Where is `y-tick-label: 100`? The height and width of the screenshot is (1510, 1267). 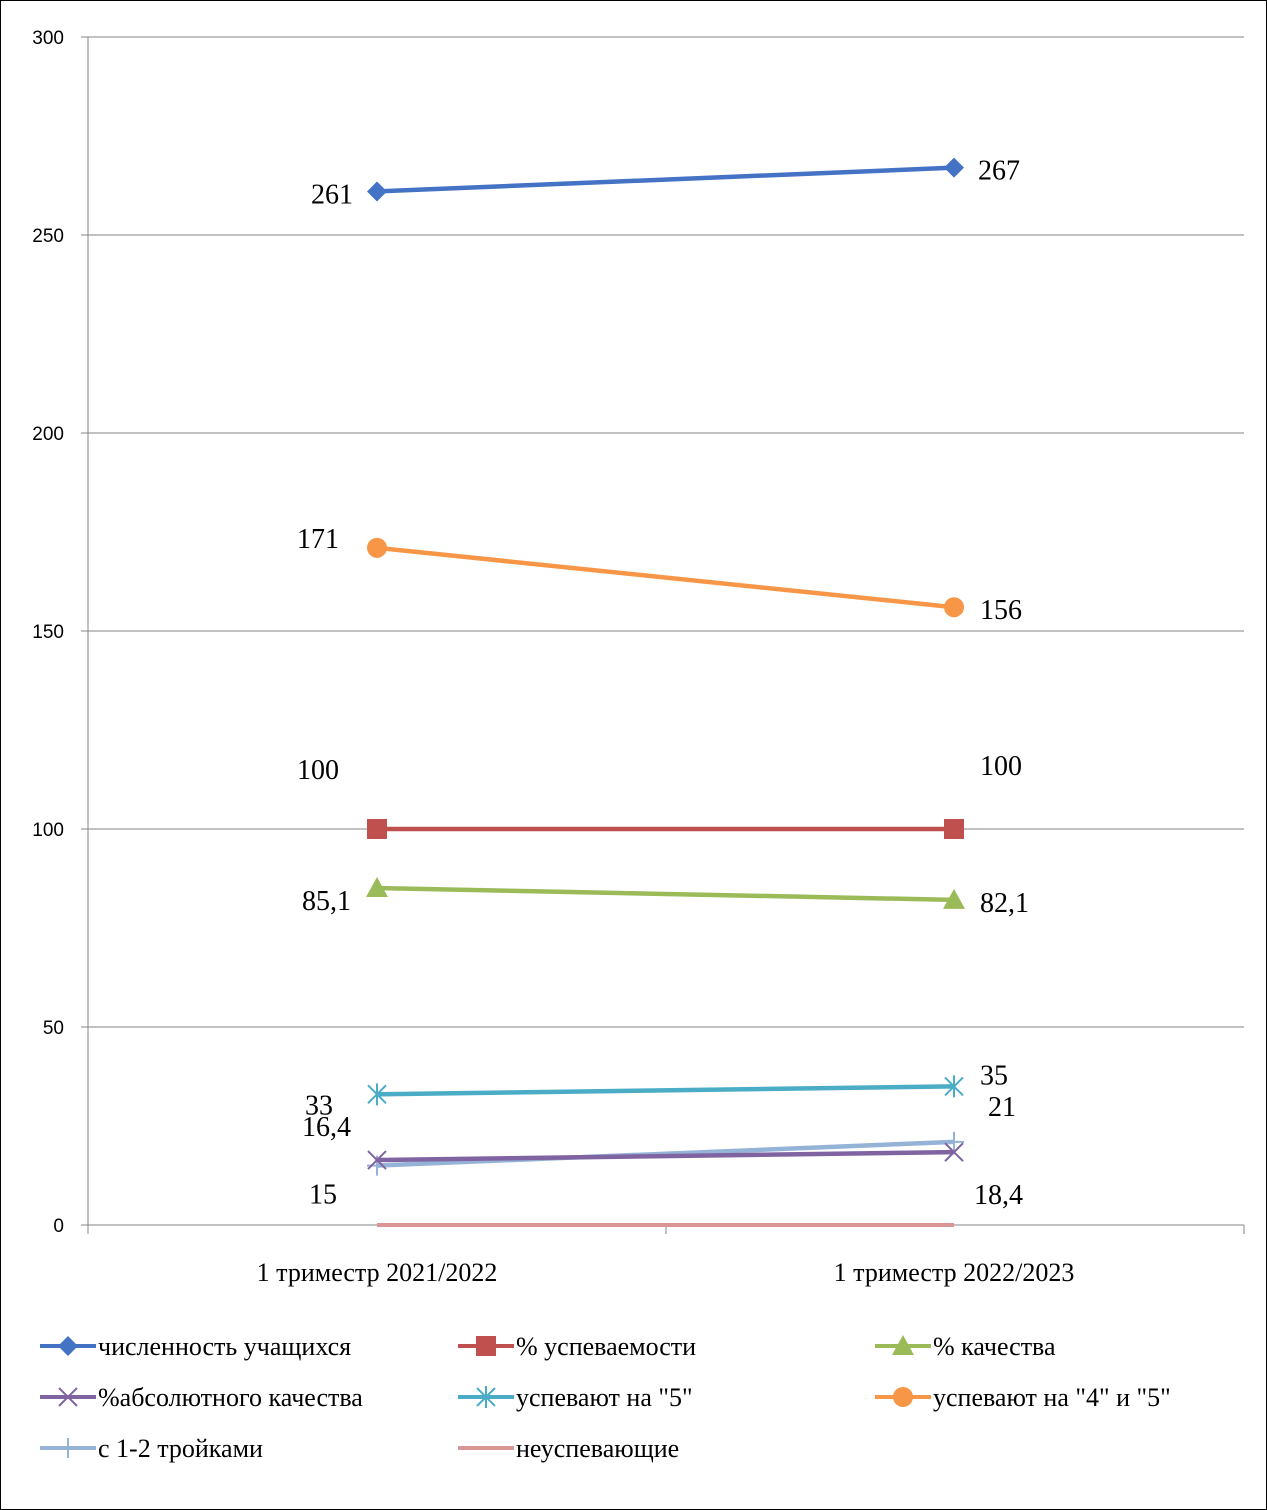
y-tick-label: 100 is located at coordinates (48, 830).